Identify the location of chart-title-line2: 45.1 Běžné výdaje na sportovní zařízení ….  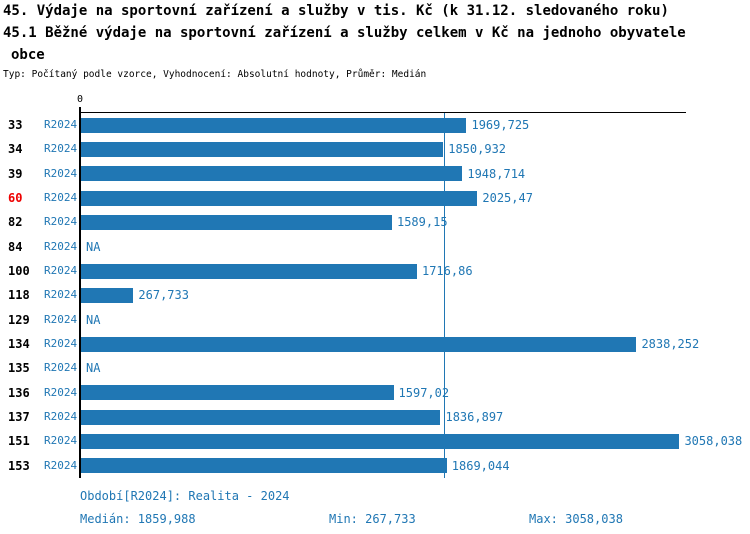
(344, 33).